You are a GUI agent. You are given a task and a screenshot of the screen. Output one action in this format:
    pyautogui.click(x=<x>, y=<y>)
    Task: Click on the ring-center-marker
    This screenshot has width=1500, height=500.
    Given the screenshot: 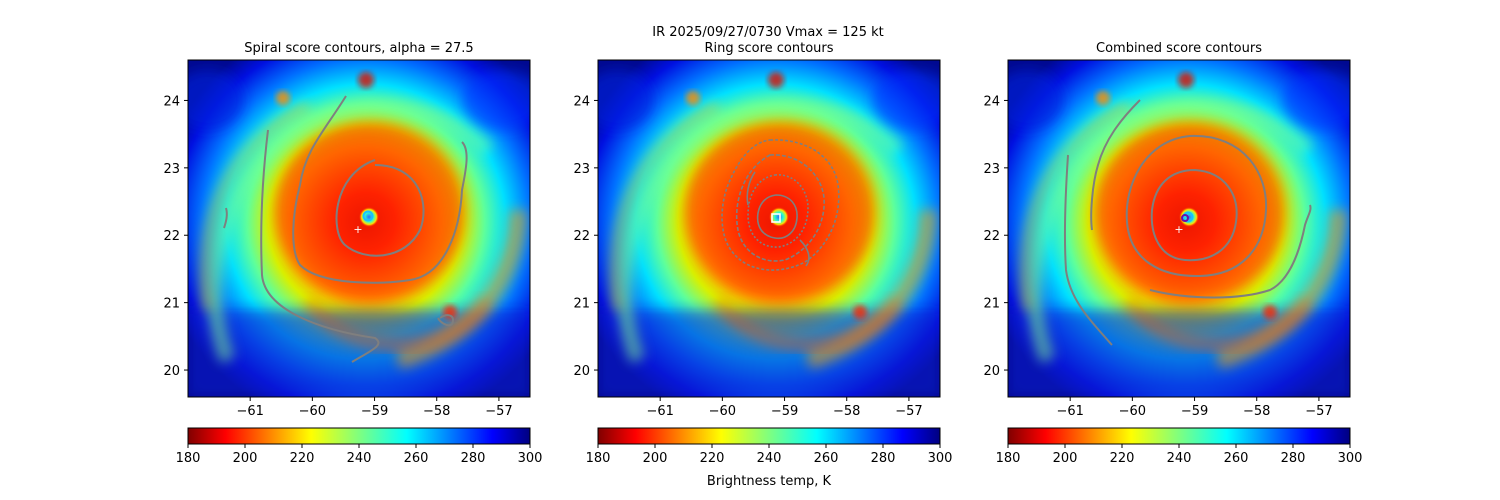 What is the action you would take?
    pyautogui.click(x=776, y=218)
    